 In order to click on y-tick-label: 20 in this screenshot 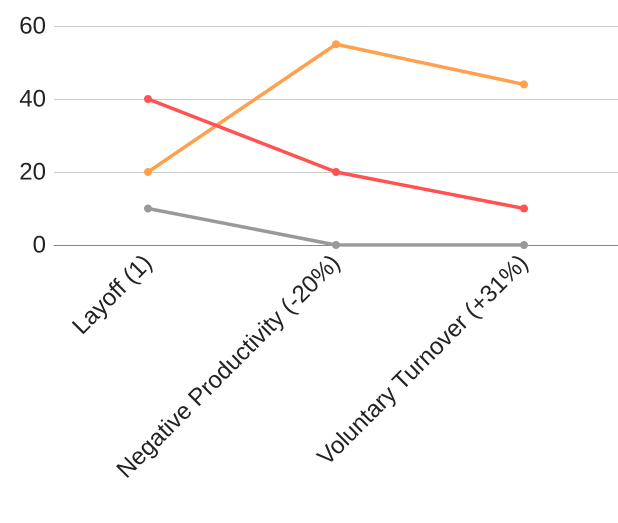, I will do `click(32, 172)`.